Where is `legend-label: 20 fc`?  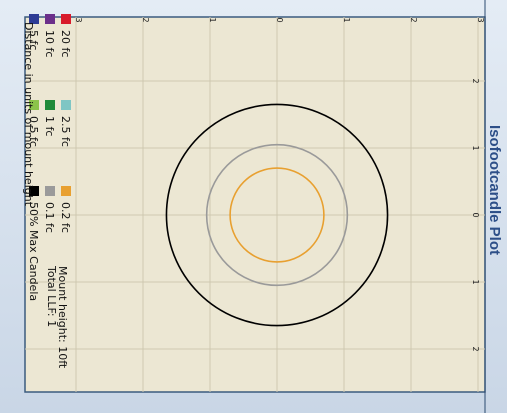 legend-label: 20 fc is located at coordinates (65, 43).